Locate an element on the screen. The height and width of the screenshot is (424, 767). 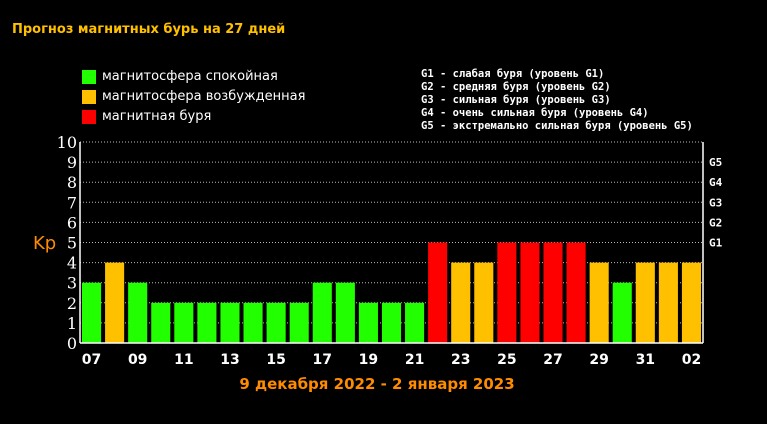
x-tick-label: 17 is located at coordinates (322, 360).